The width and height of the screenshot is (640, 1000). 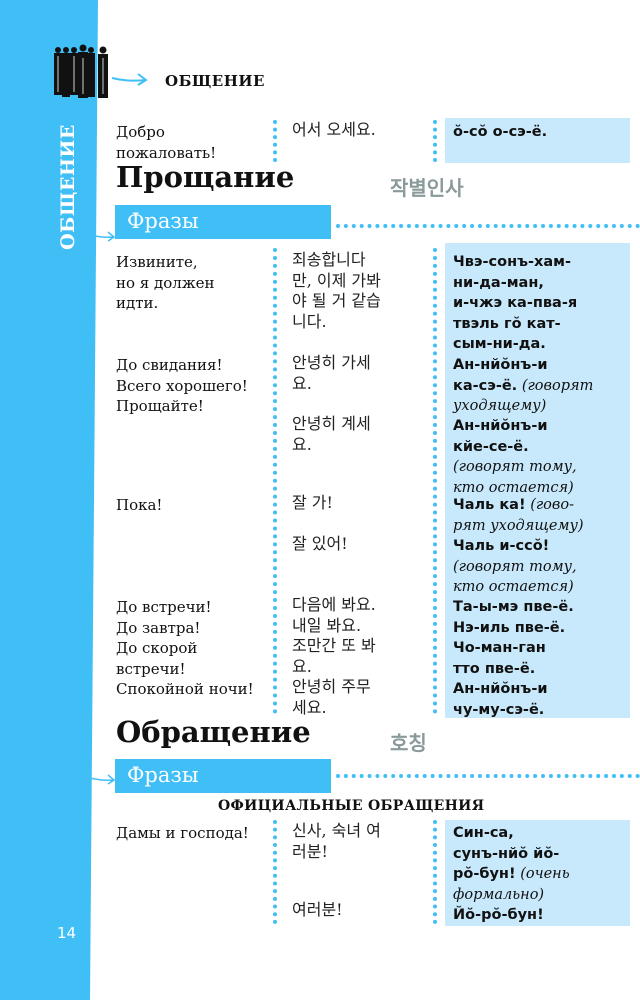 What do you see at coordinates (506, 853) in the screenshot?
I see `transliteration-text: Син-са, сунъ-нйŏ йŏ- рŏ-бун!` at bounding box center [506, 853].